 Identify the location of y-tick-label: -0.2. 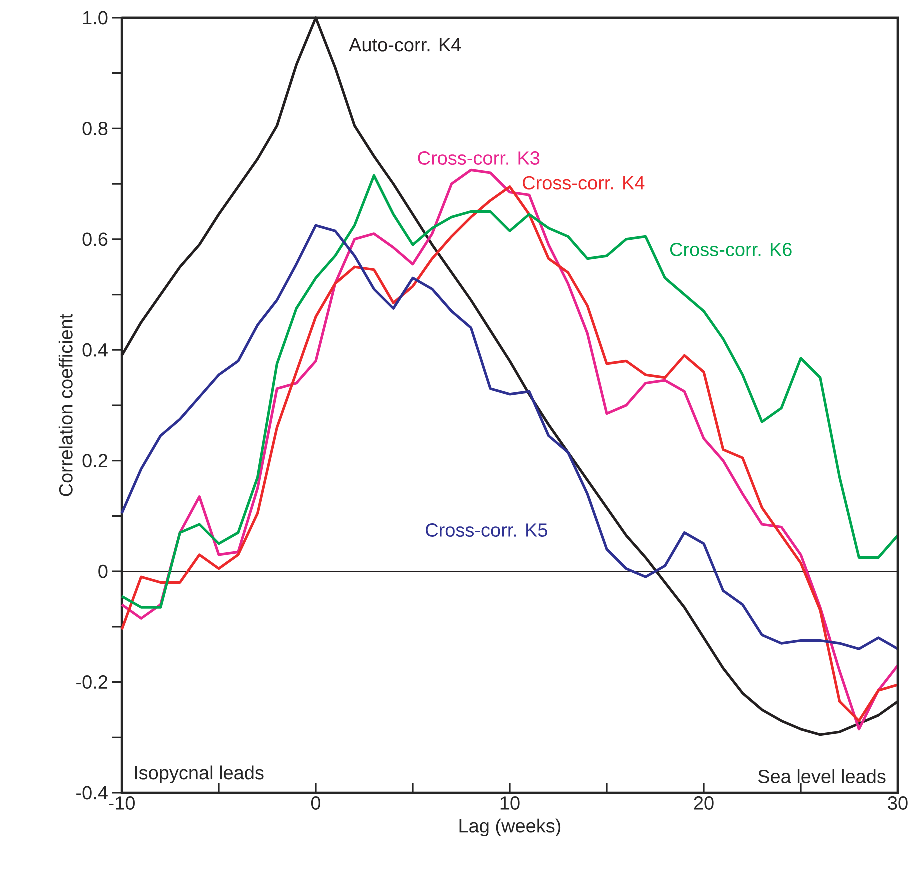
(92, 683).